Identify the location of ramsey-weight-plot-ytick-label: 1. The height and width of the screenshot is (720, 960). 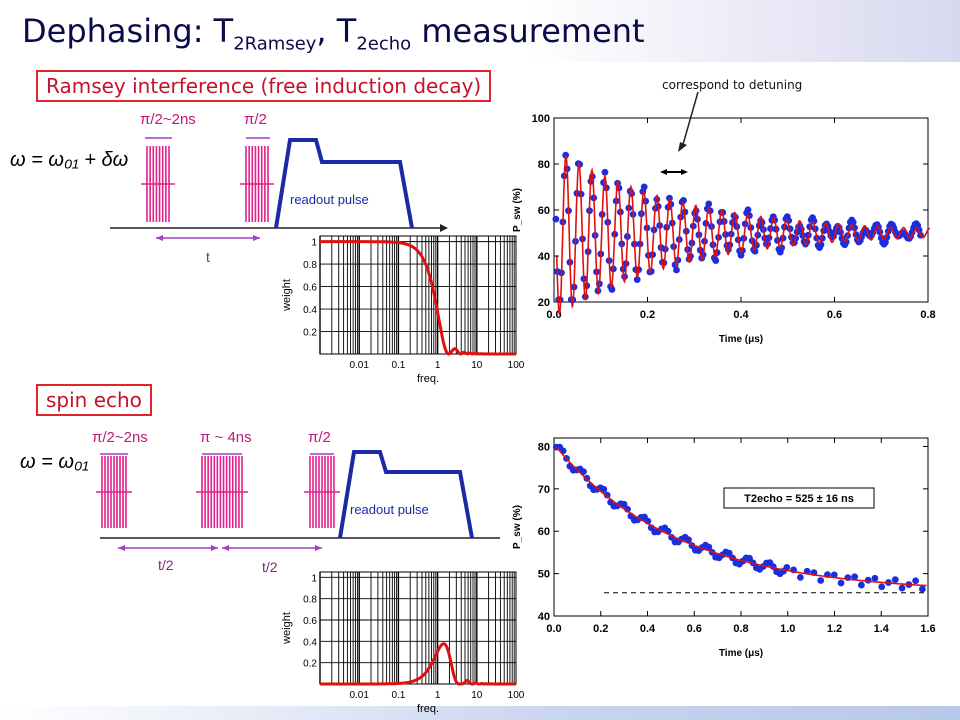
(314, 243).